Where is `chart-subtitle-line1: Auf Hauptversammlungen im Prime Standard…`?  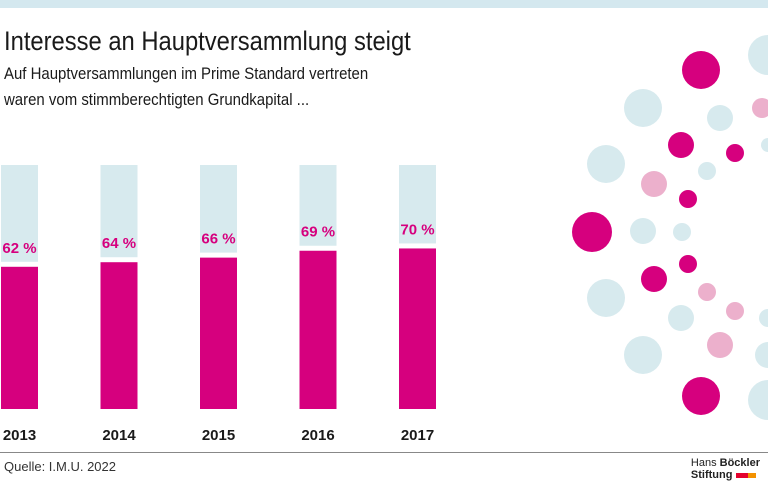
chart-subtitle-line1: Auf Hauptversammlungen im Prime Standard… is located at coordinates (186, 73).